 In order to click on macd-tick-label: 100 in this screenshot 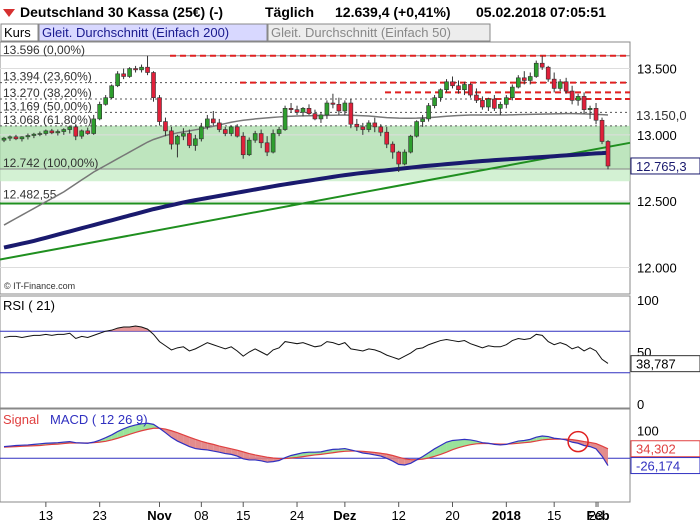, I will do `click(648, 430)`.